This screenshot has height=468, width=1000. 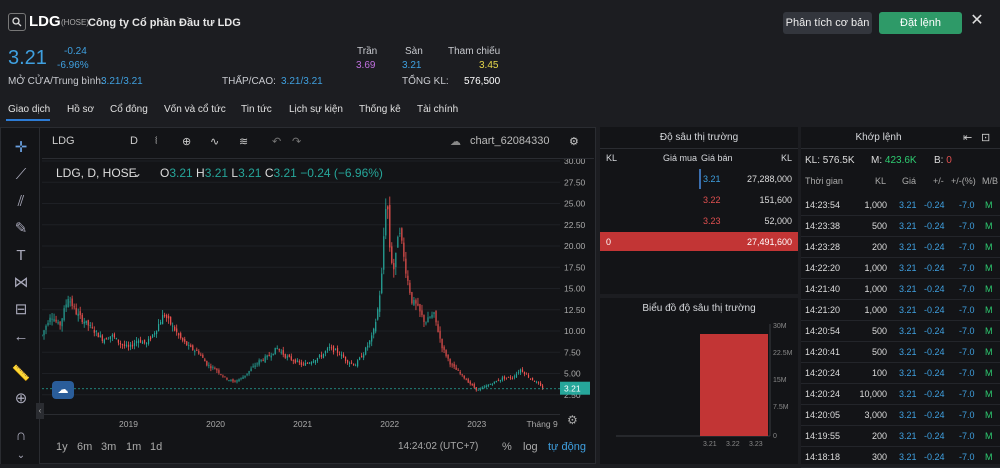 I want to click on tab-trading: Giao dịch, so click(x=29, y=109).